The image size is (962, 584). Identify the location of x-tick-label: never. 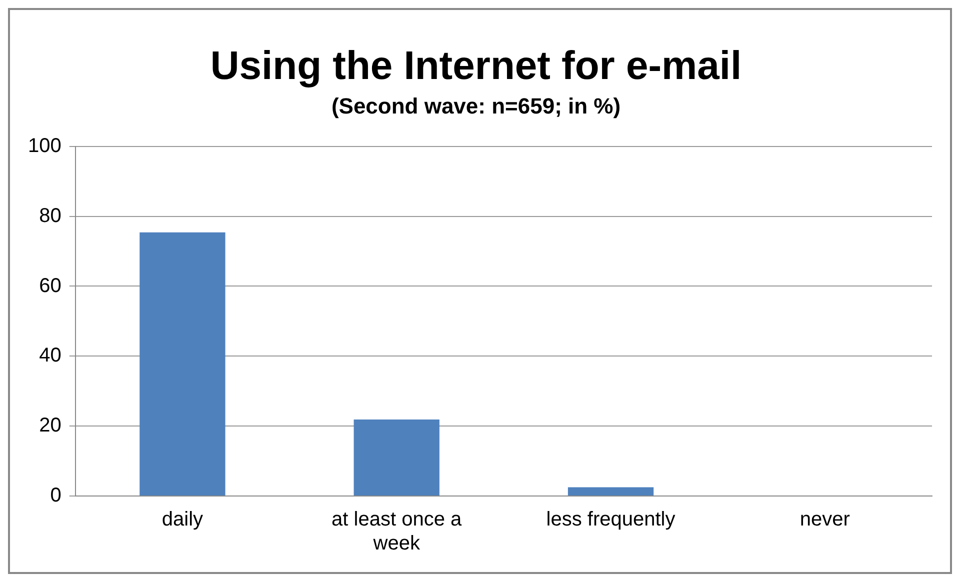
(825, 519).